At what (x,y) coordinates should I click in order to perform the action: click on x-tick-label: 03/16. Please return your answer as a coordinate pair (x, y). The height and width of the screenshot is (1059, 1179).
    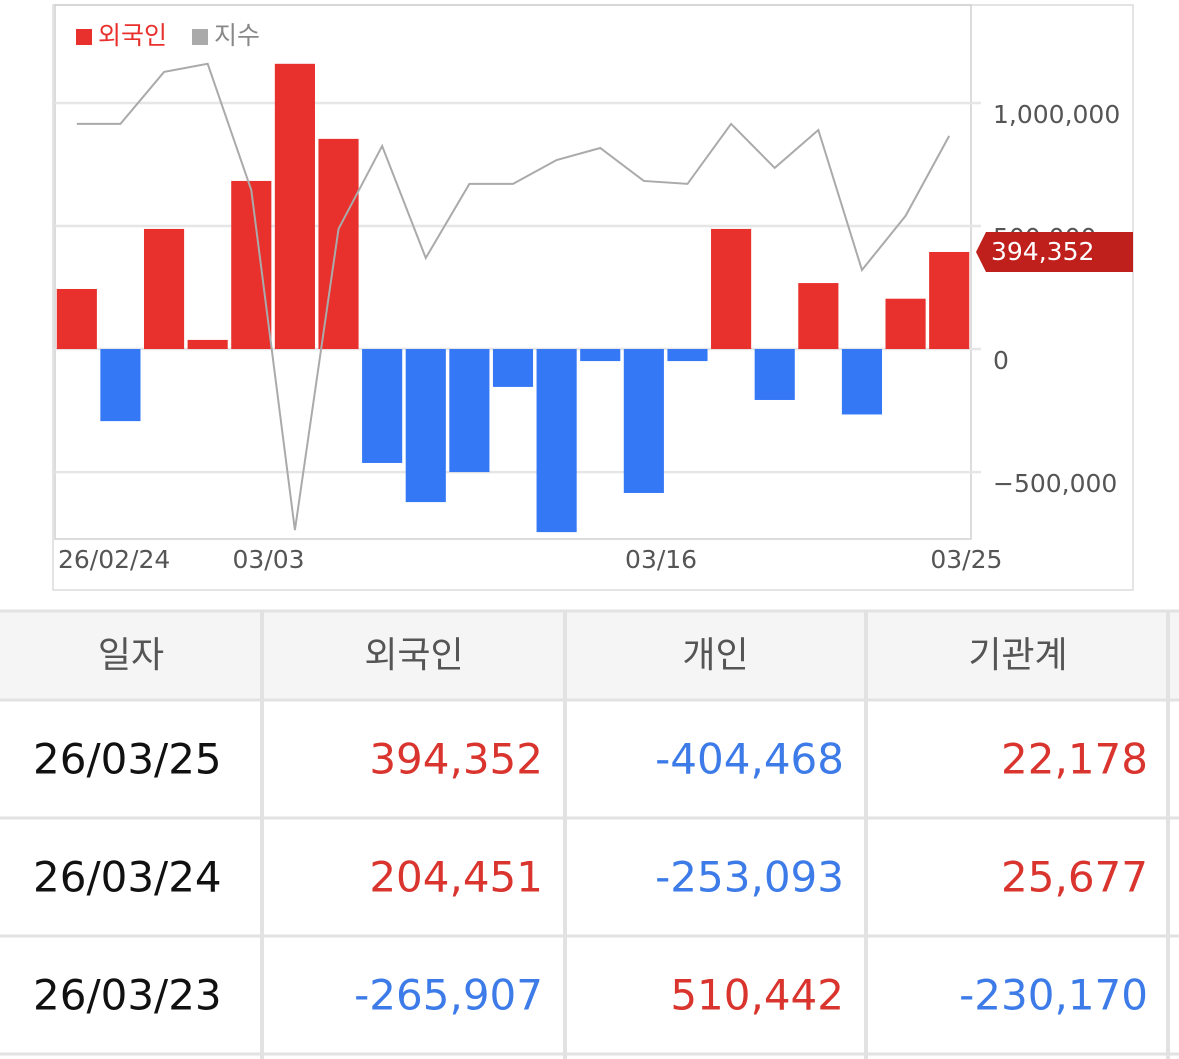
    Looking at the image, I should click on (661, 559).